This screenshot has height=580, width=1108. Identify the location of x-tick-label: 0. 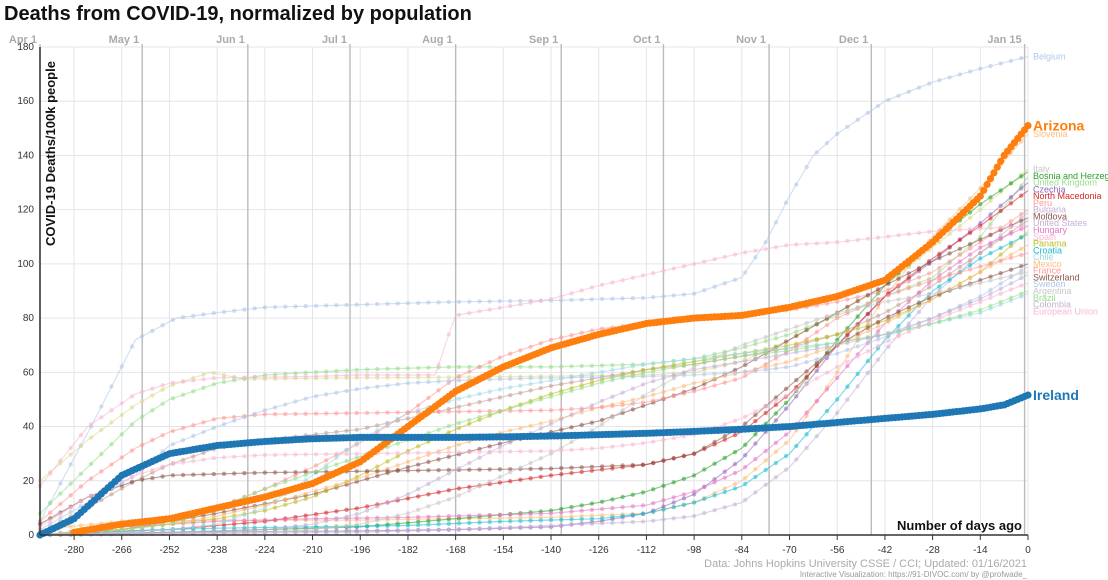
(1028, 550).